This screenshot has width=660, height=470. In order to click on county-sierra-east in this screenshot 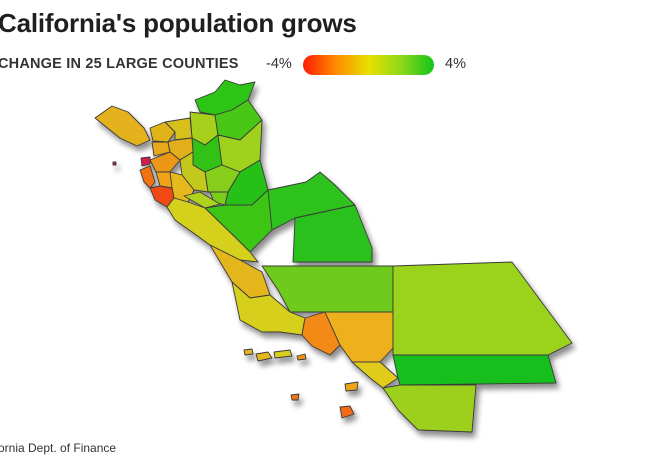, I will do `click(311, 201)`.